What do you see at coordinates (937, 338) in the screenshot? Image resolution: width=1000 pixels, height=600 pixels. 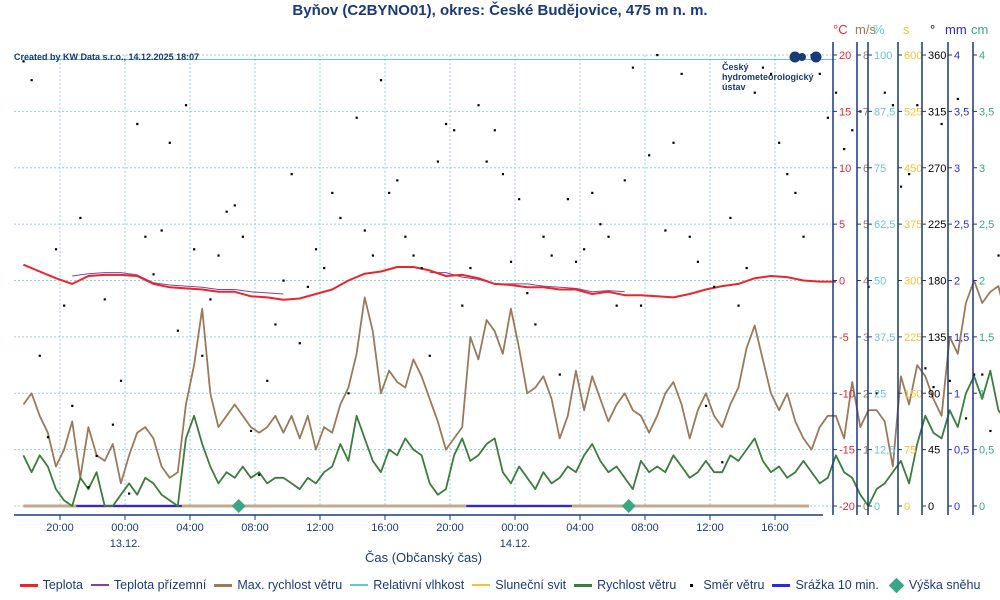 I see `y-tick-label: 135` at bounding box center [937, 338].